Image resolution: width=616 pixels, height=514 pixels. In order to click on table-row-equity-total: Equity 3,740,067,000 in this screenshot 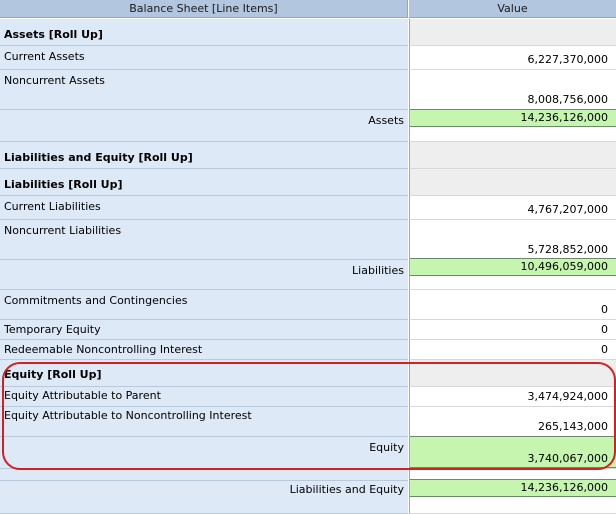, I will do `click(308, 452)`.